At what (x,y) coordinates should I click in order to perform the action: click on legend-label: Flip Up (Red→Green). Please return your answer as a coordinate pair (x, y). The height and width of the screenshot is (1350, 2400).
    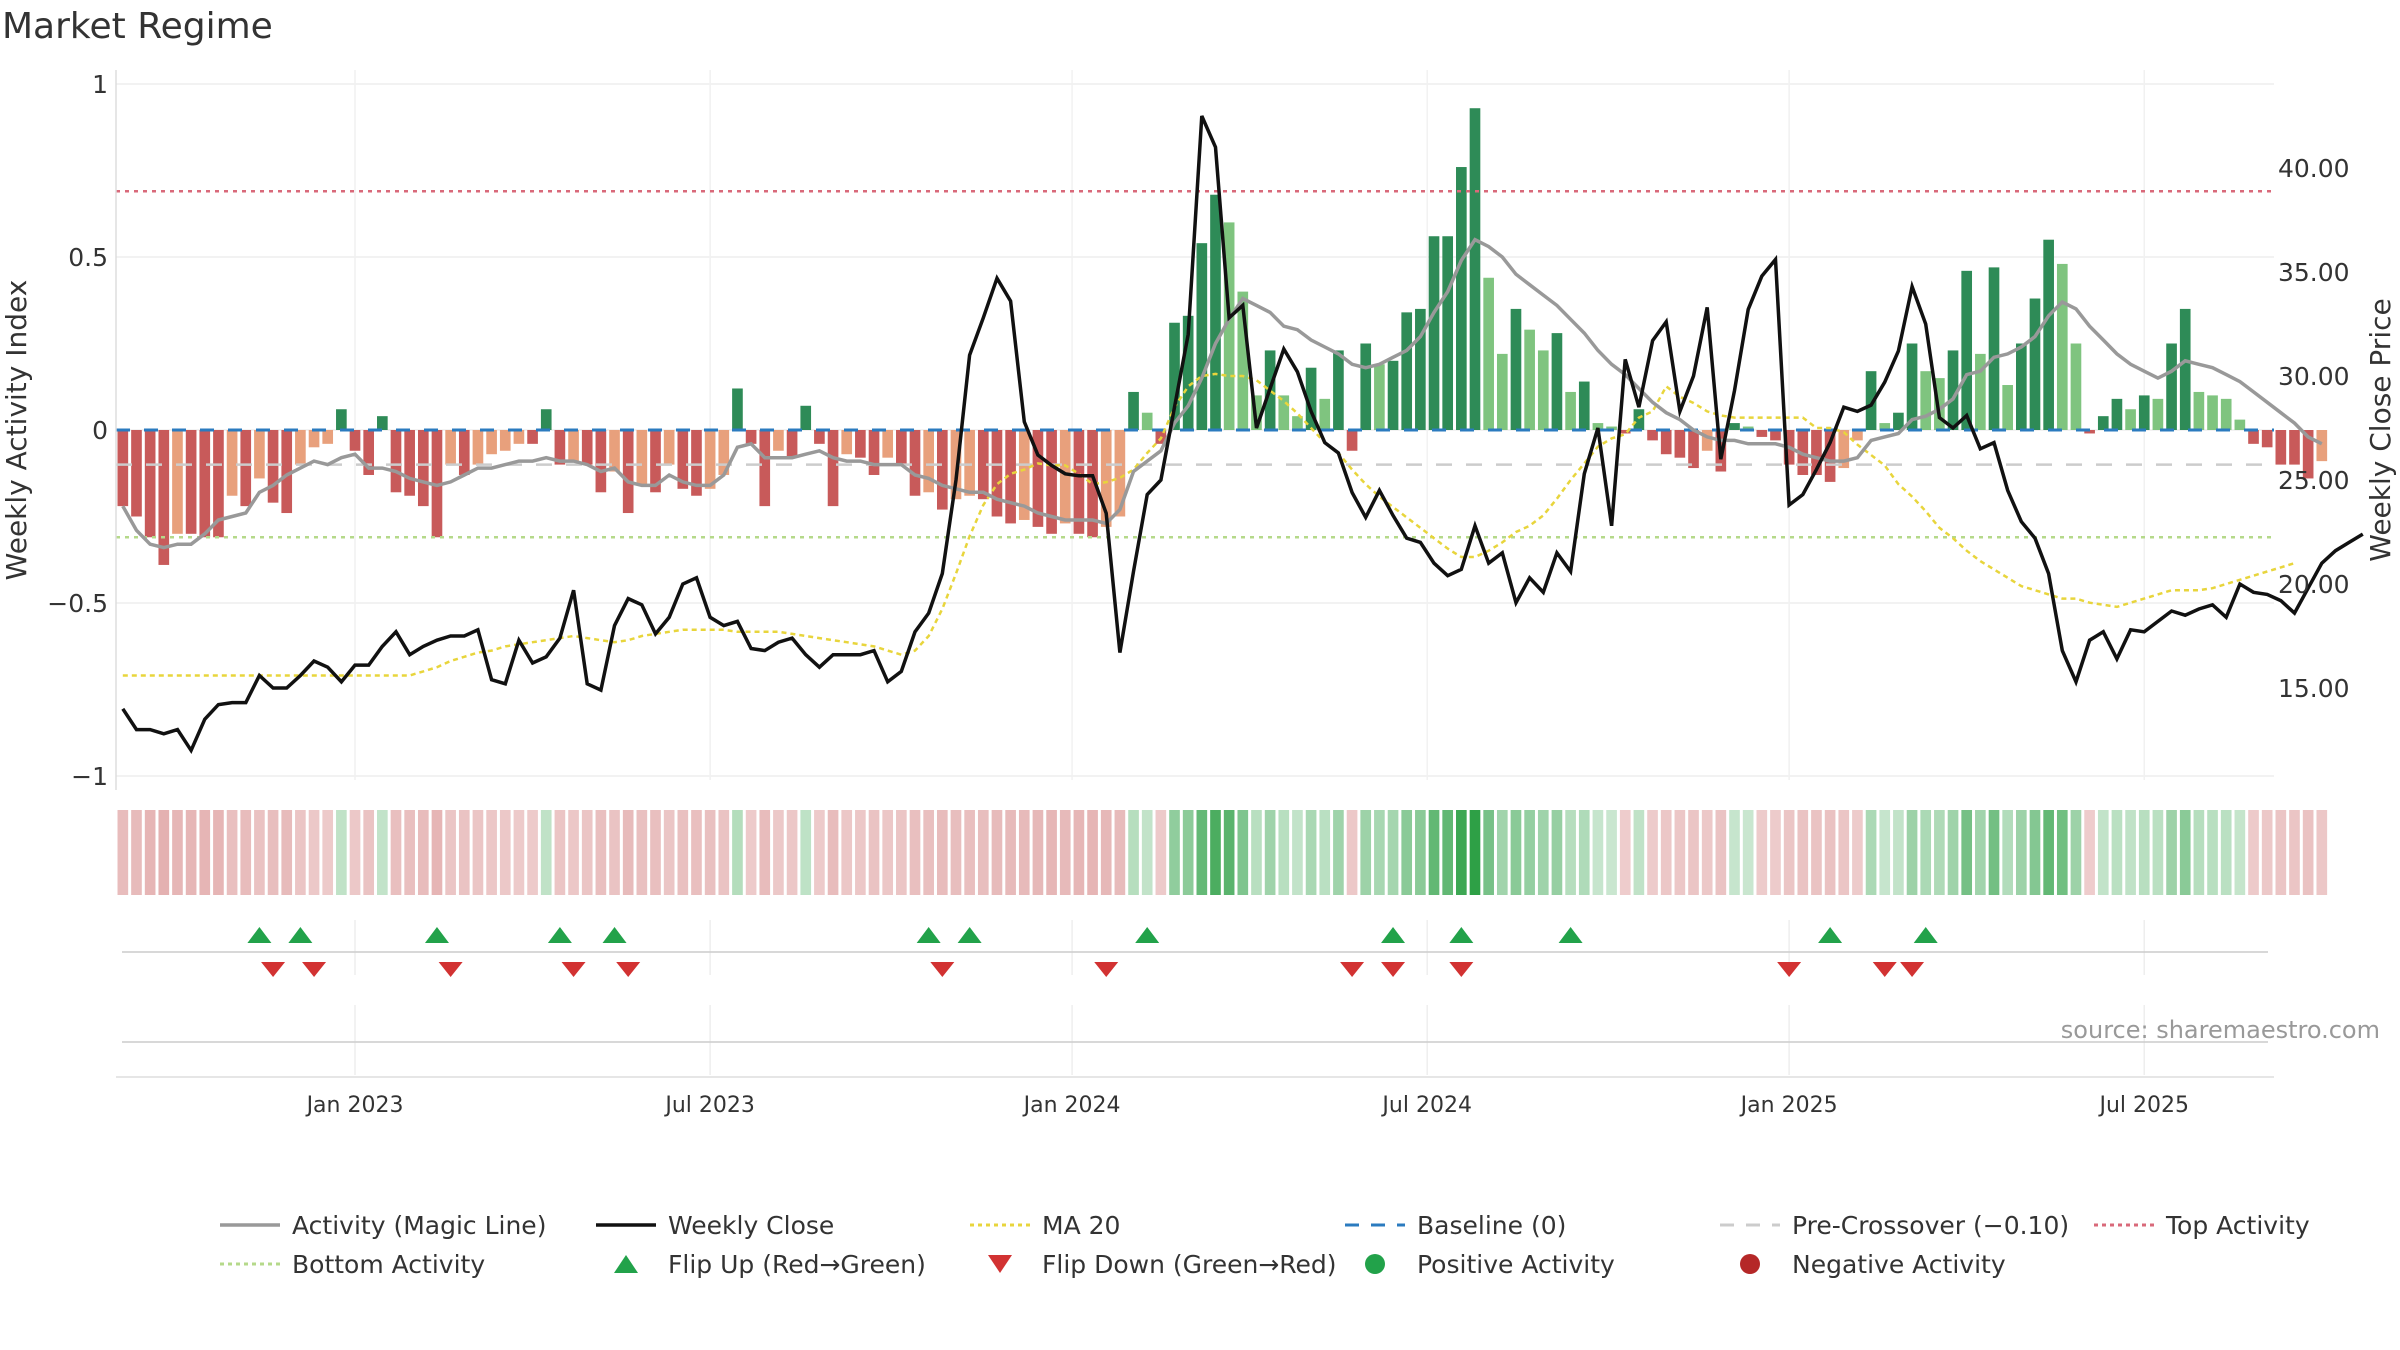
    Looking at the image, I should click on (797, 1264).